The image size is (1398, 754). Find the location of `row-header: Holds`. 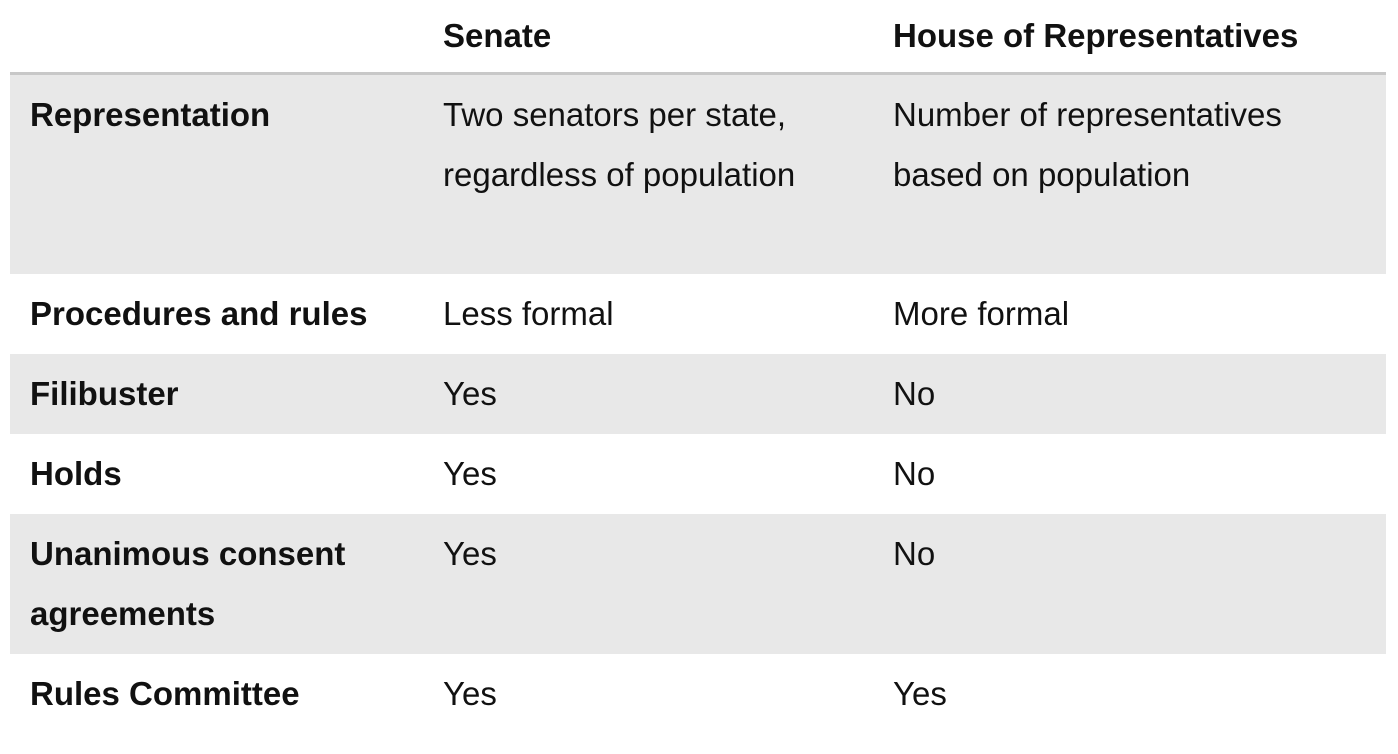

row-header: Holds is located at coordinates (76, 473).